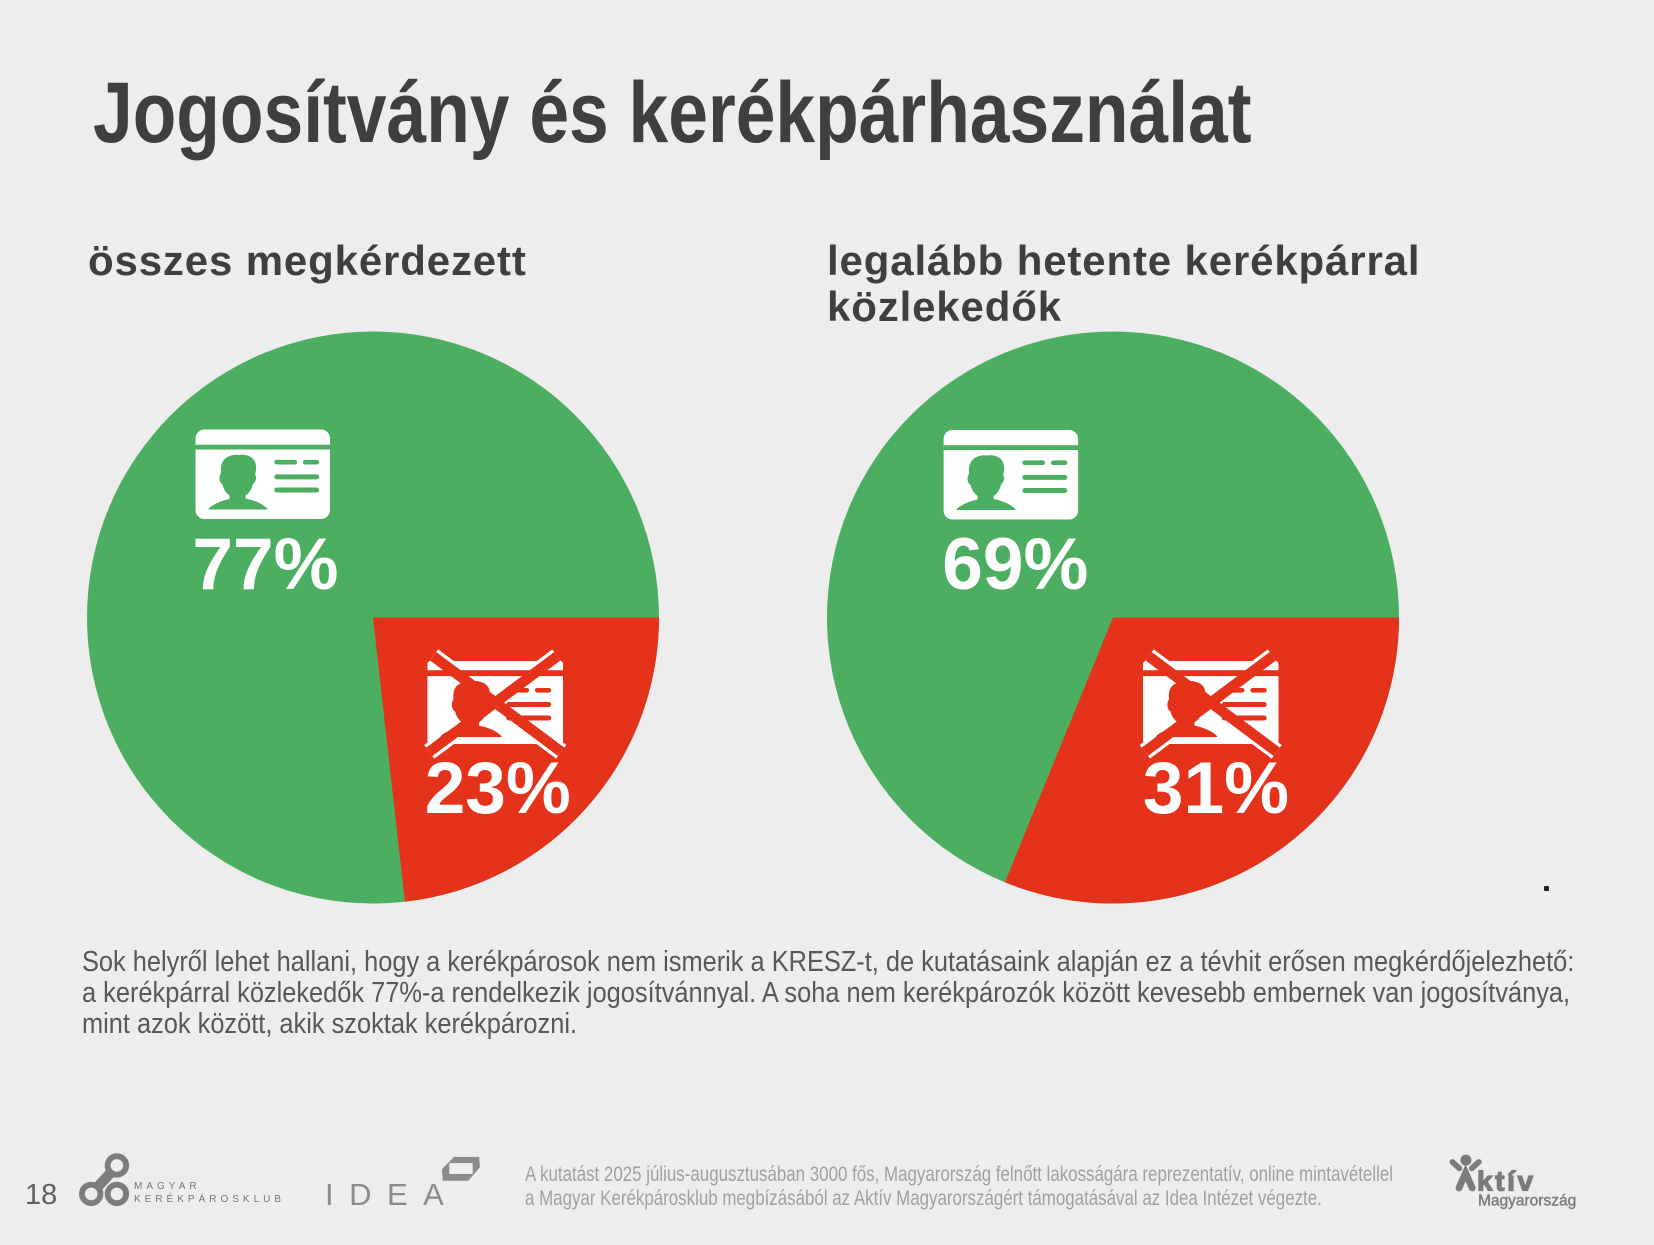  What do you see at coordinates (1216, 788) in the screenshot?
I see `svg-text: 31%` at bounding box center [1216, 788].